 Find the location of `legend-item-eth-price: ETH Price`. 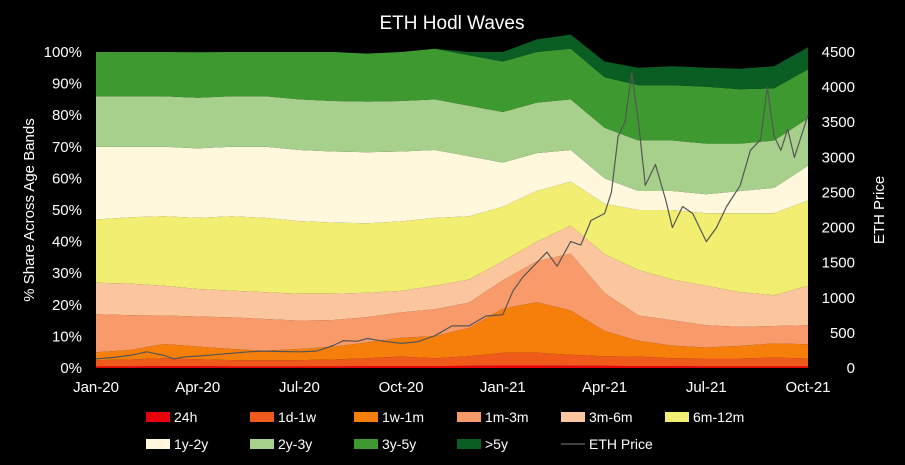

legend-item-eth-price: ETH Price is located at coordinates (607, 444).